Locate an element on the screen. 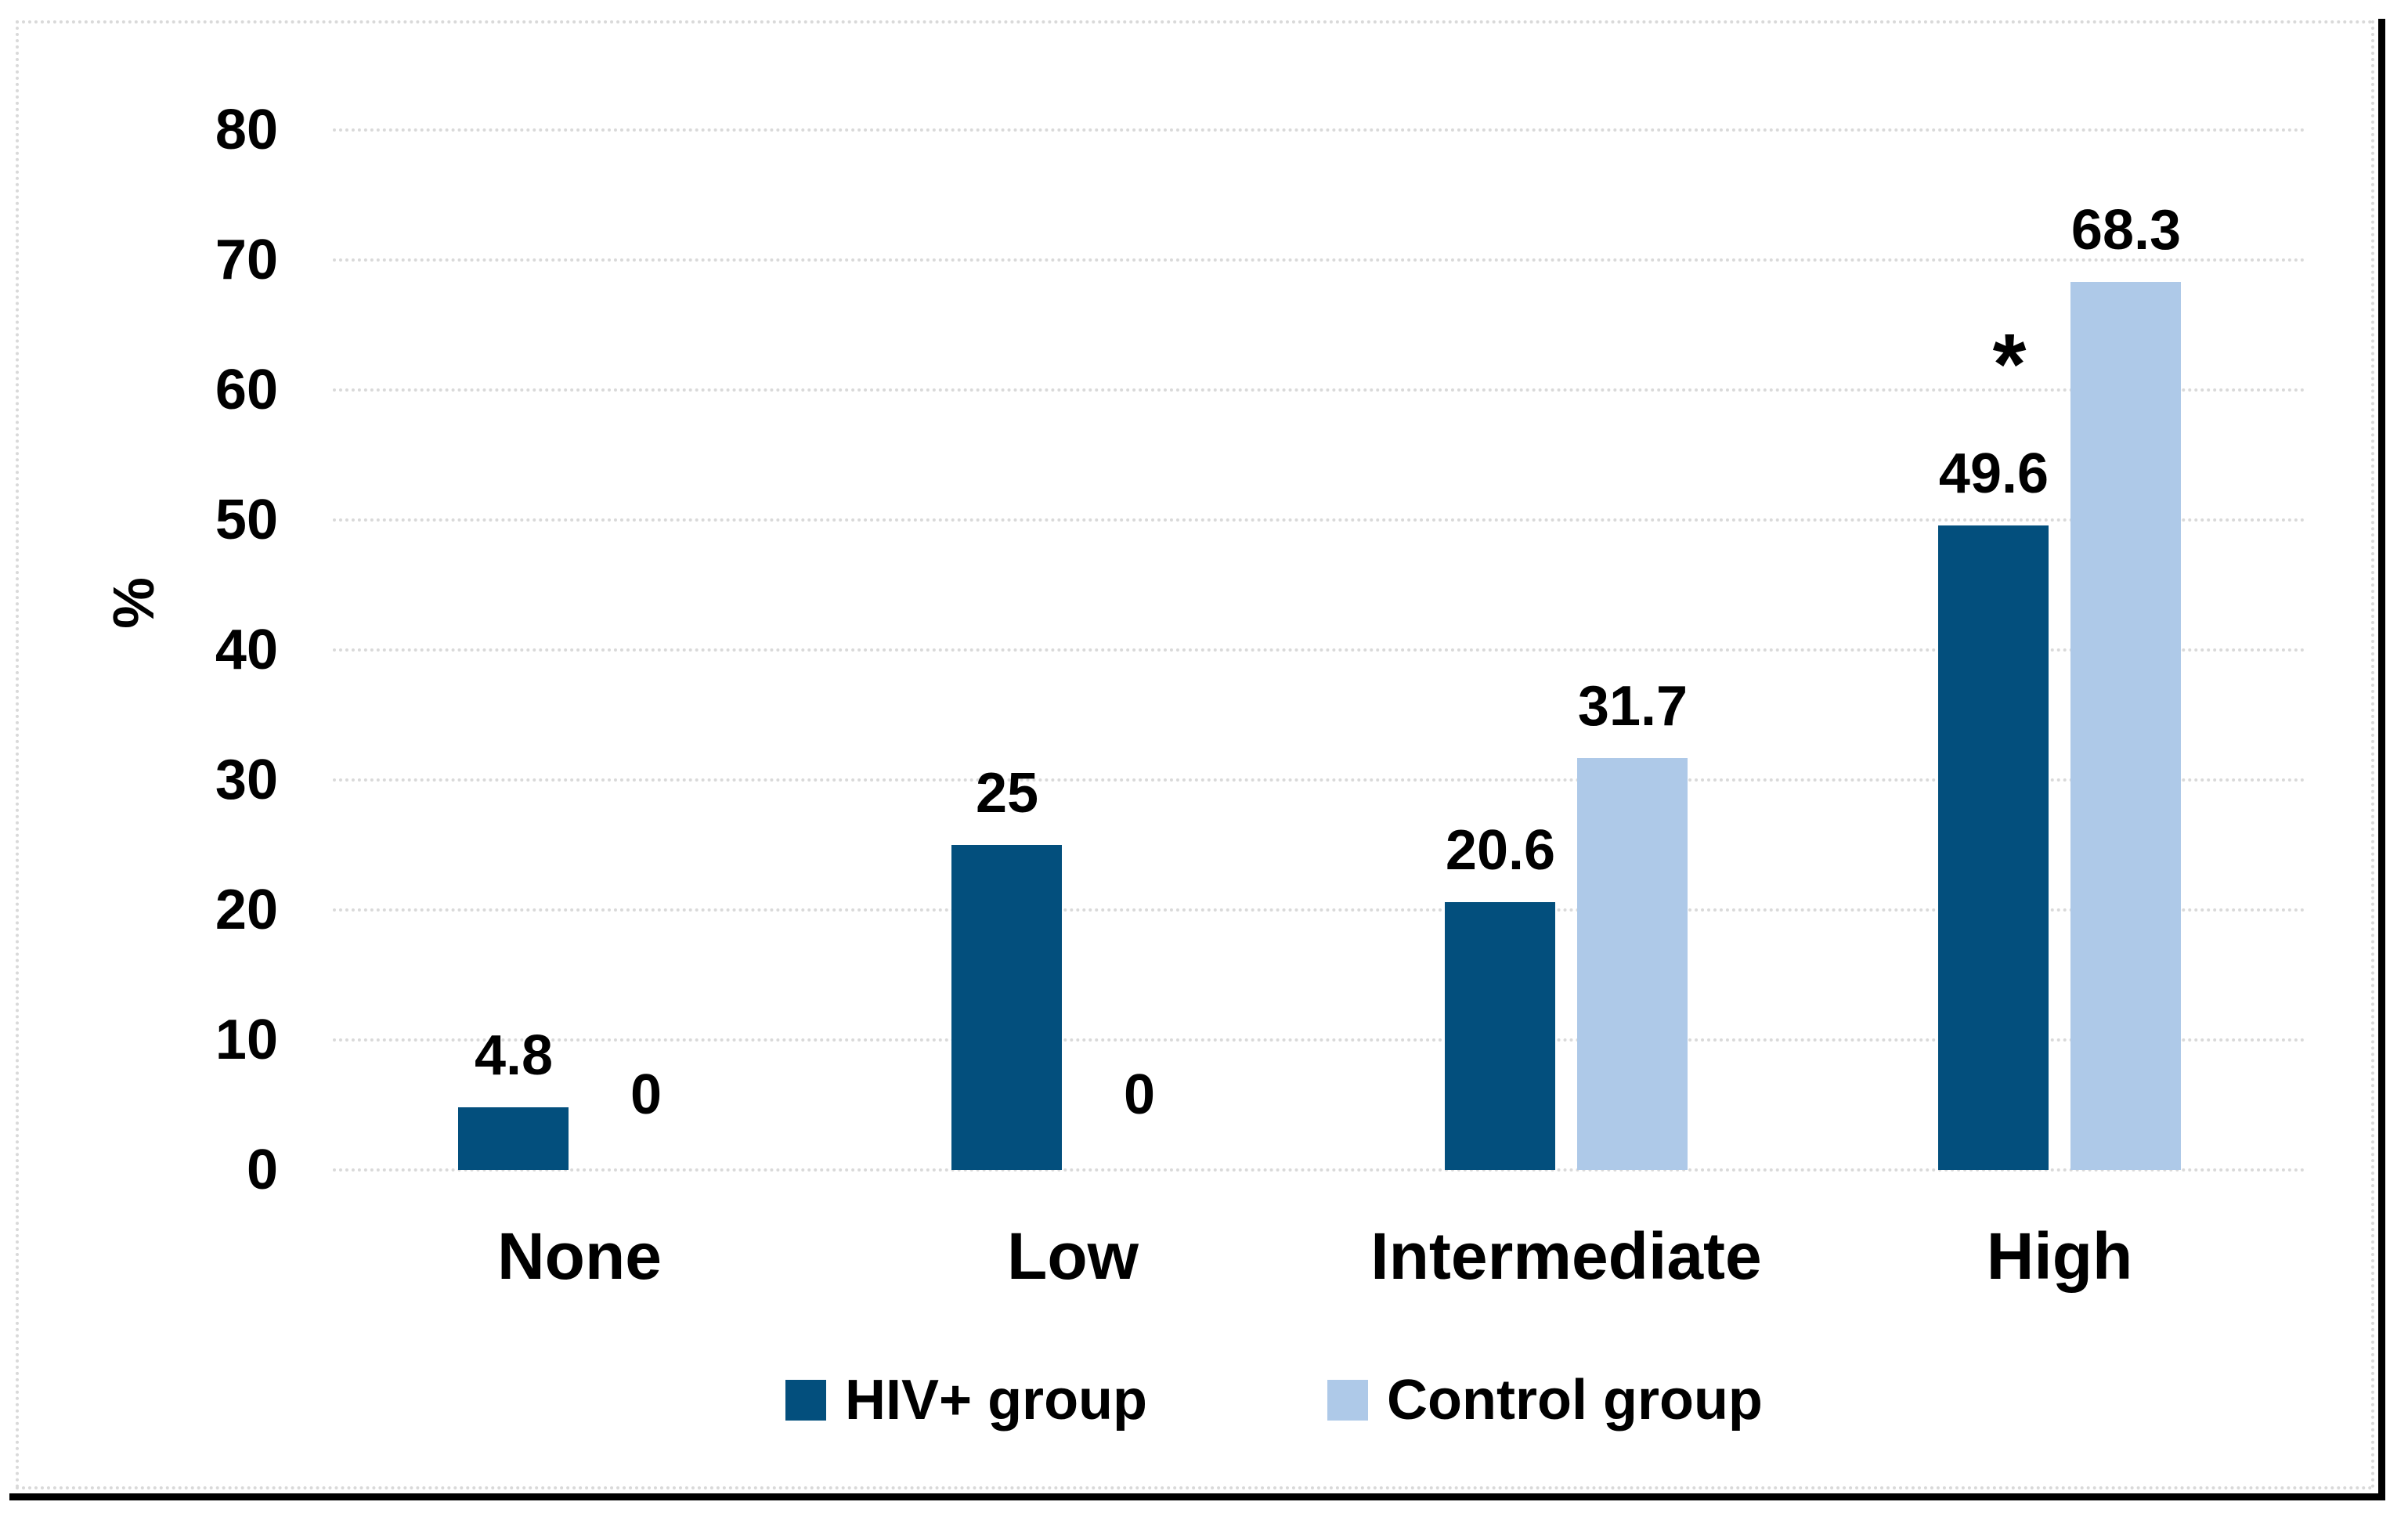  legend-item: Control group is located at coordinates (1545, 1400).